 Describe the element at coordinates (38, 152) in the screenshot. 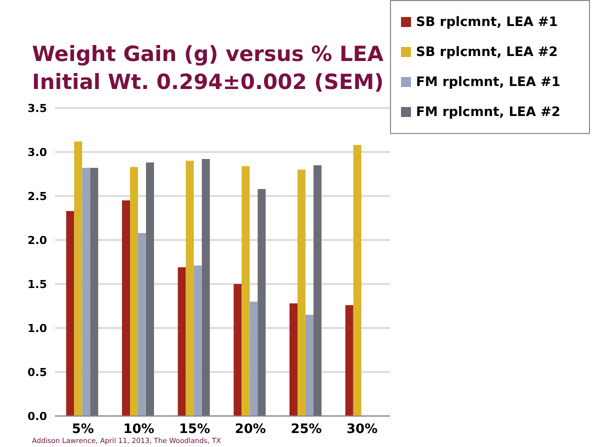

I see `y-tick-label: 3.0` at that location.